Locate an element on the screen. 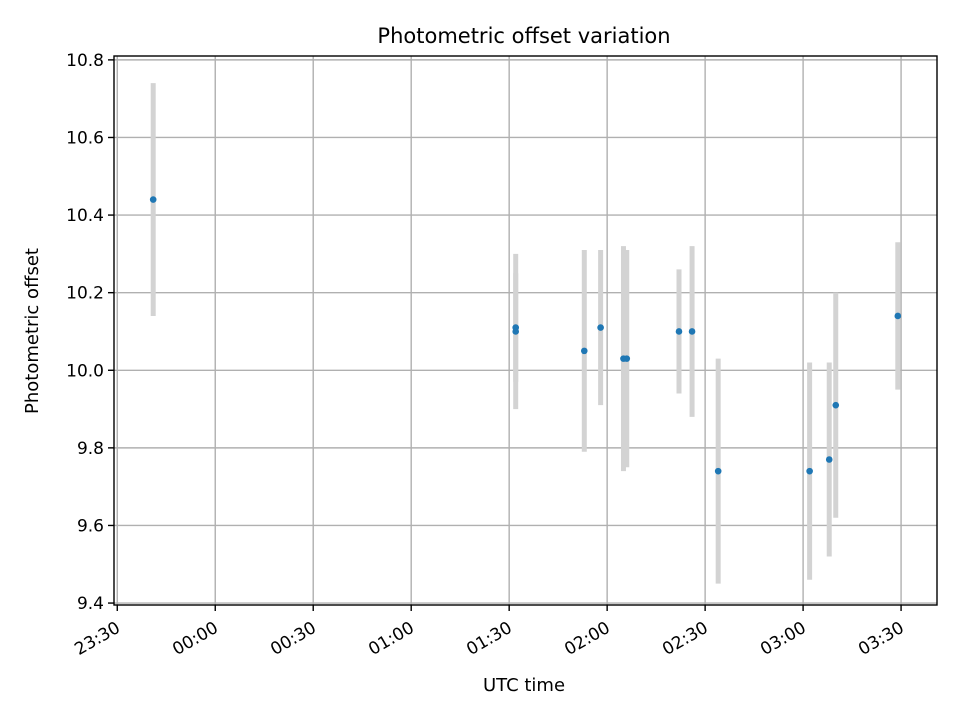 The image size is (960, 720). chart-title: Photometric offset variation is located at coordinates (523, 36).